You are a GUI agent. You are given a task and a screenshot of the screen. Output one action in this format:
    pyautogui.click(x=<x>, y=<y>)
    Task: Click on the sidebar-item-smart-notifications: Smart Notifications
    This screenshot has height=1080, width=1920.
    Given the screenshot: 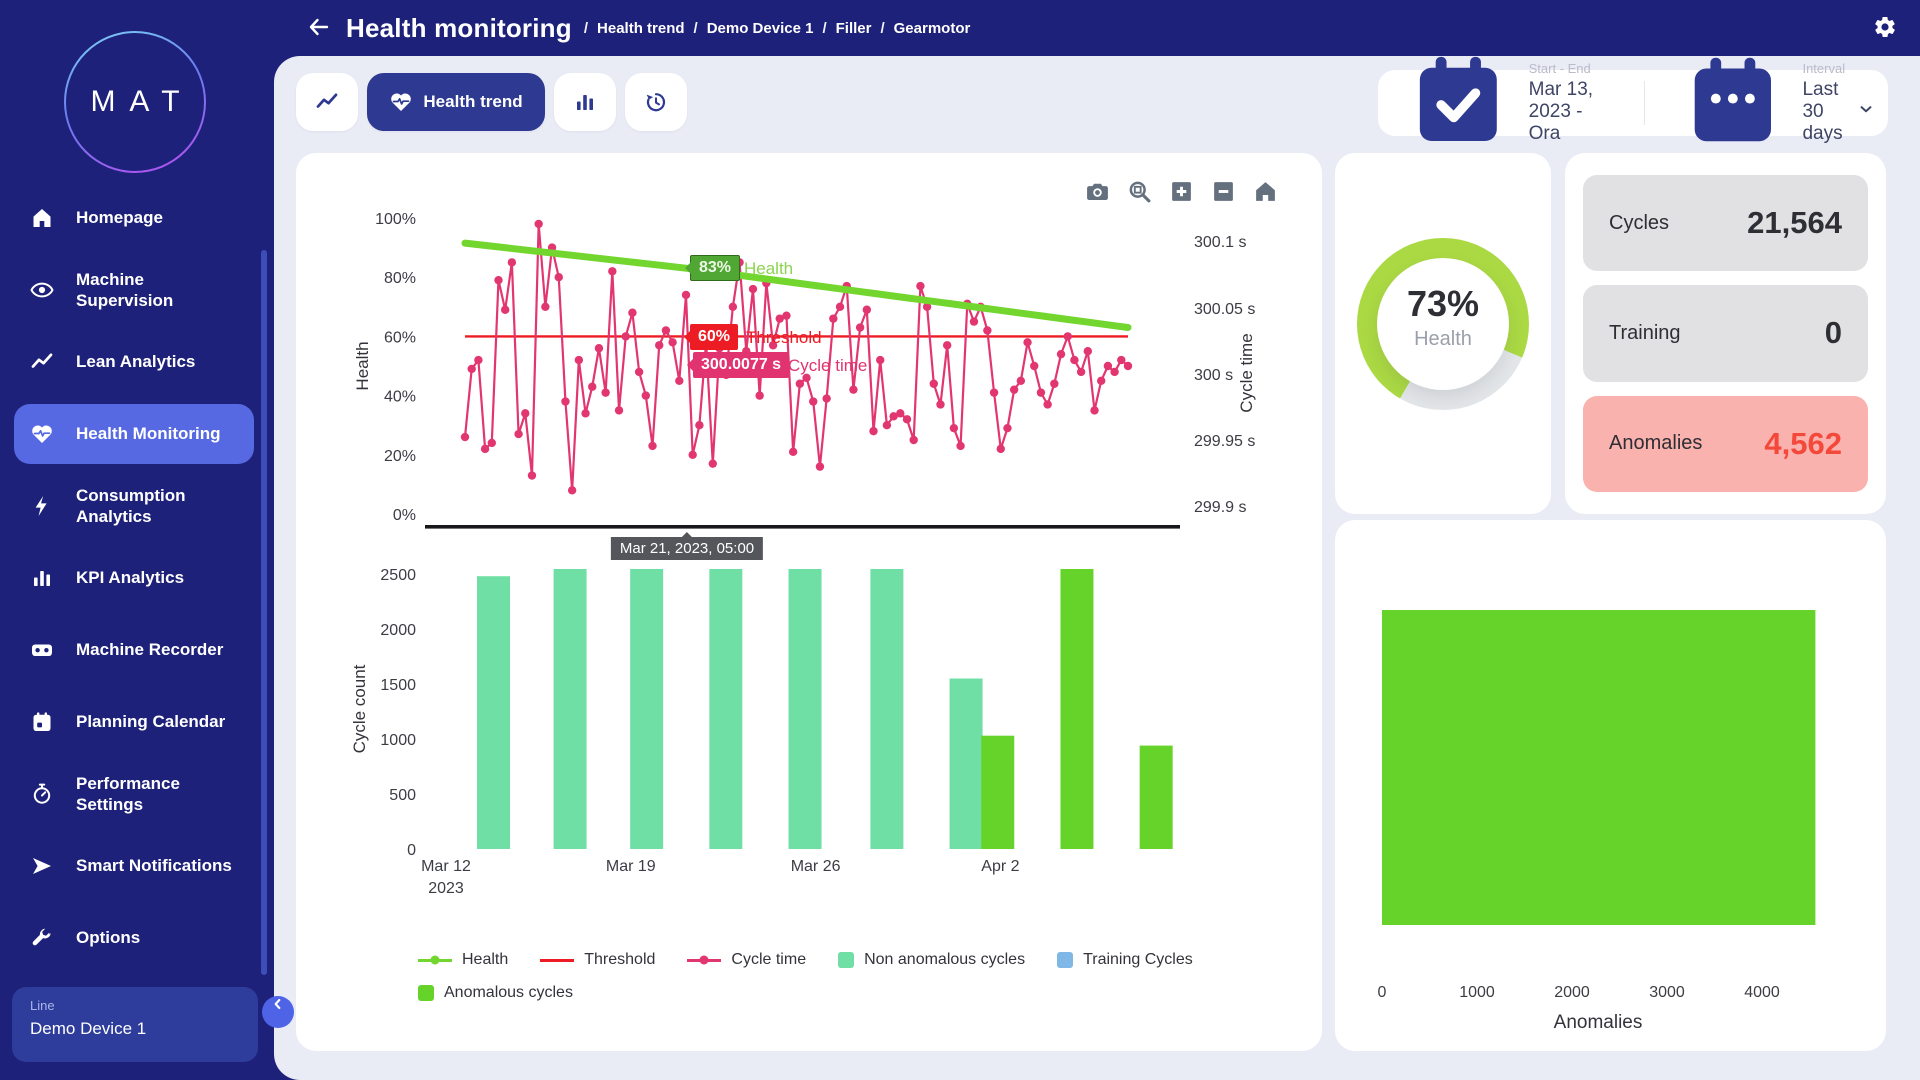 What is the action you would take?
    pyautogui.click(x=137, y=866)
    